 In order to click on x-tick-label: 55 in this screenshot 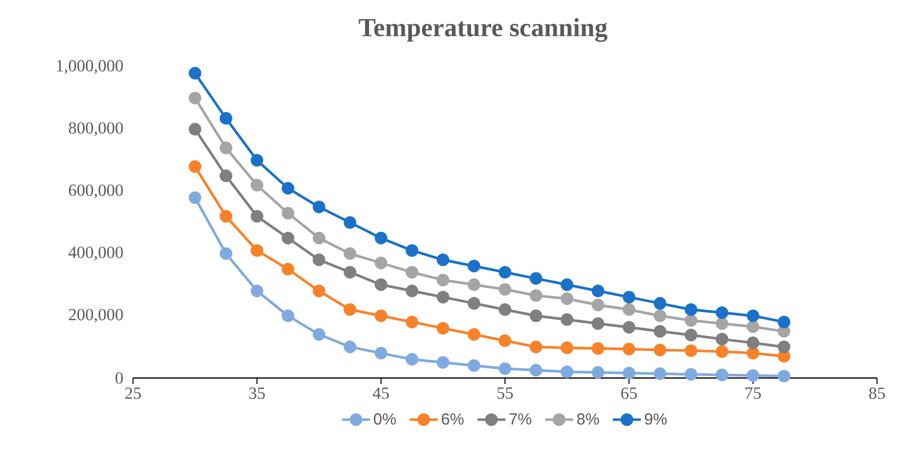, I will do `click(505, 393)`.